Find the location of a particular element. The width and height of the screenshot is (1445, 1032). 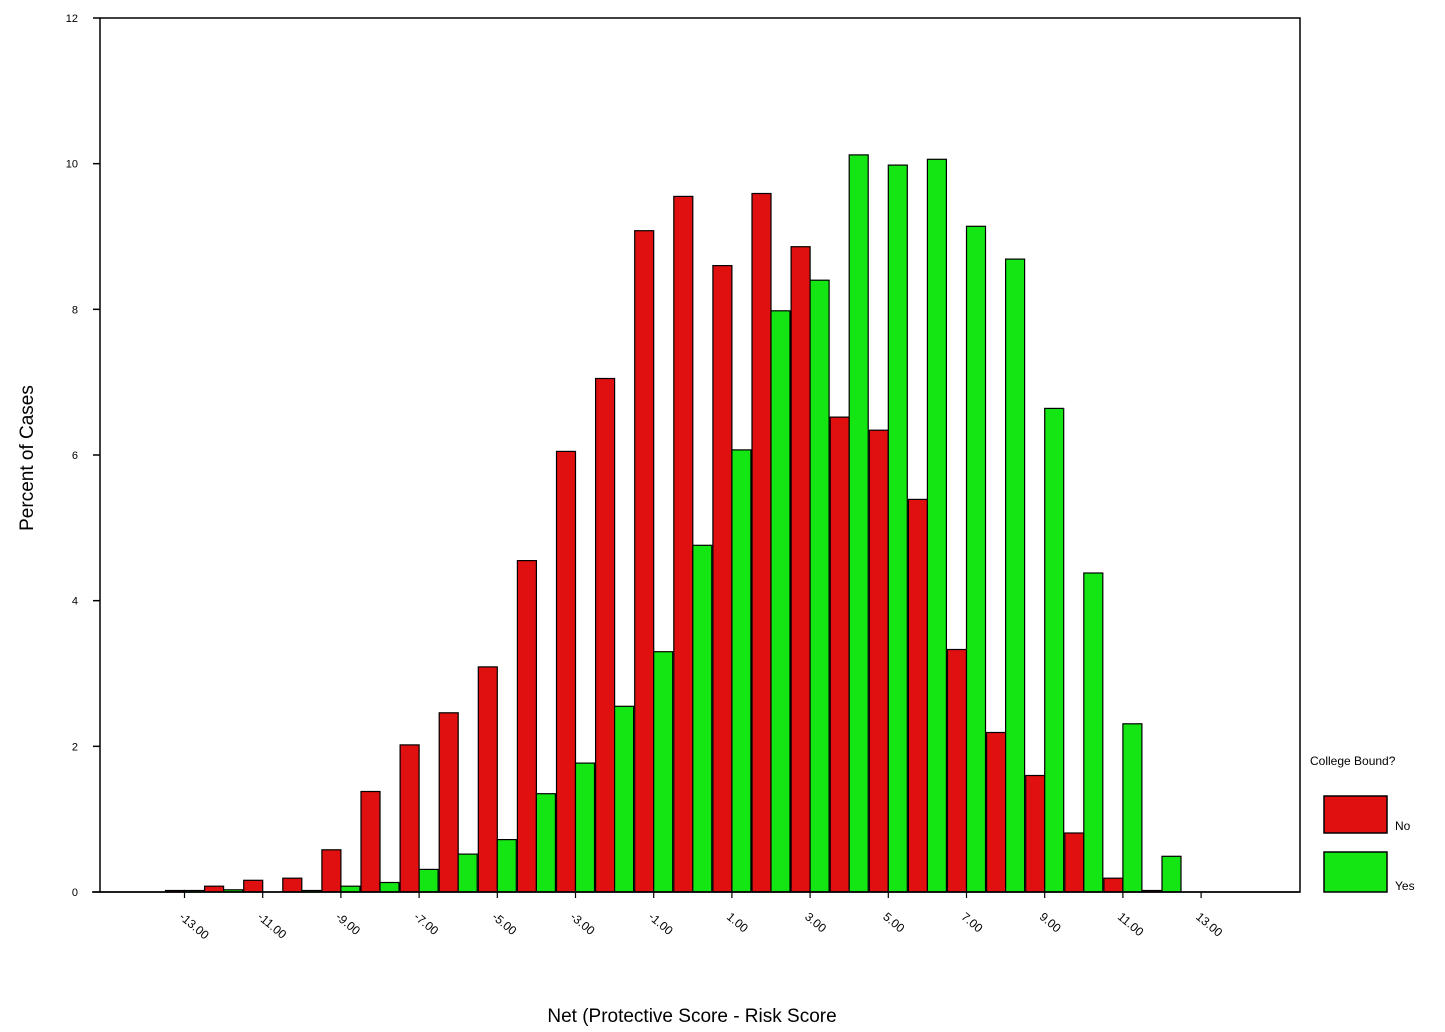

legend-swatch-yes is located at coordinates (1355, 872).